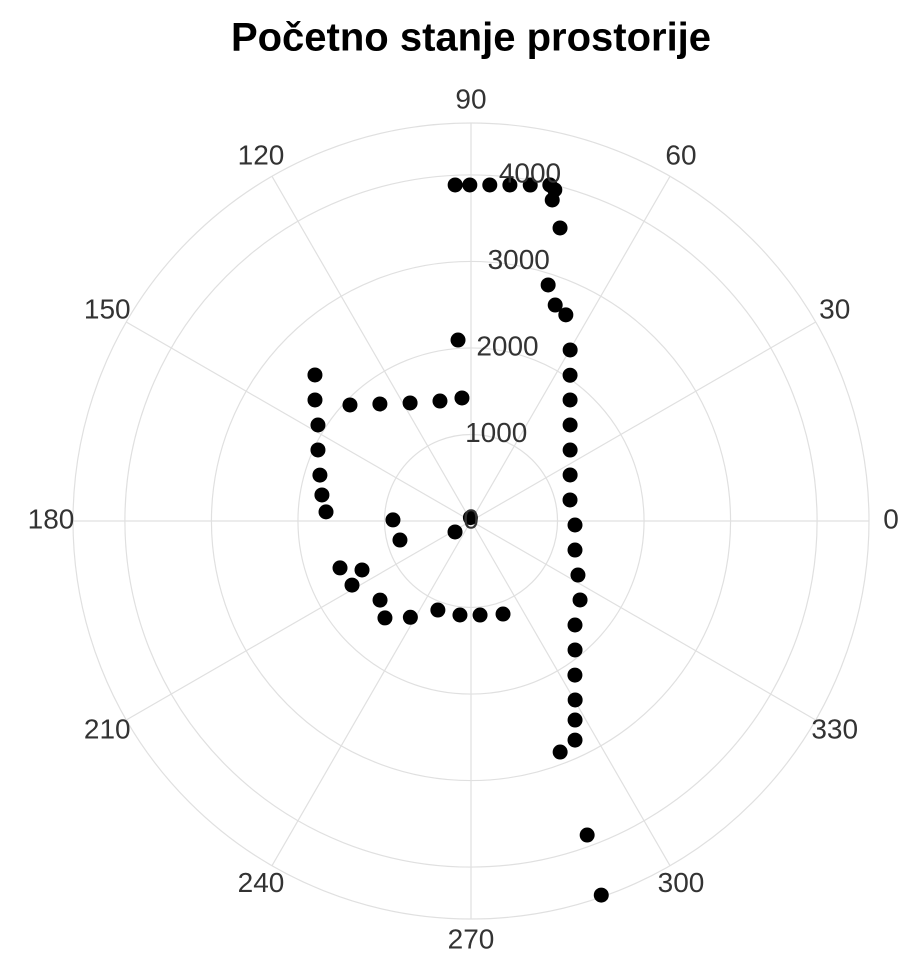  What do you see at coordinates (680, 155) in the screenshot?
I see `theta-tick-label: 60` at bounding box center [680, 155].